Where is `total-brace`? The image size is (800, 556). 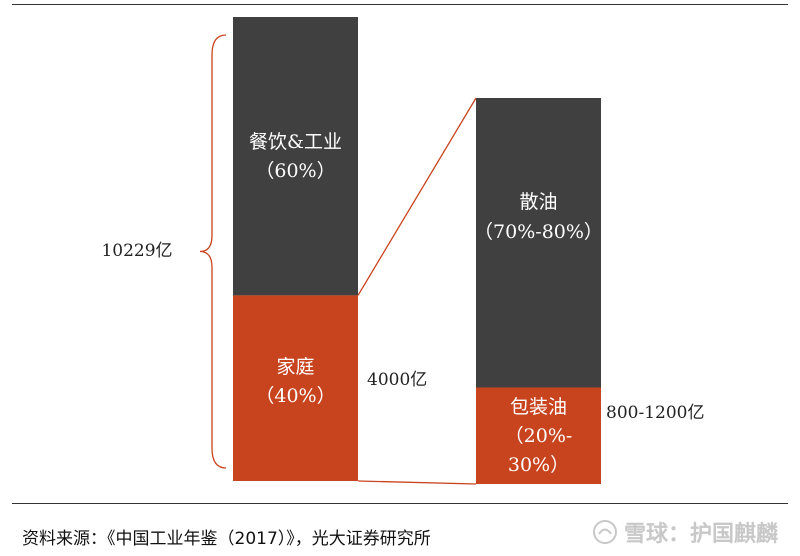 total-brace is located at coordinates (213, 251).